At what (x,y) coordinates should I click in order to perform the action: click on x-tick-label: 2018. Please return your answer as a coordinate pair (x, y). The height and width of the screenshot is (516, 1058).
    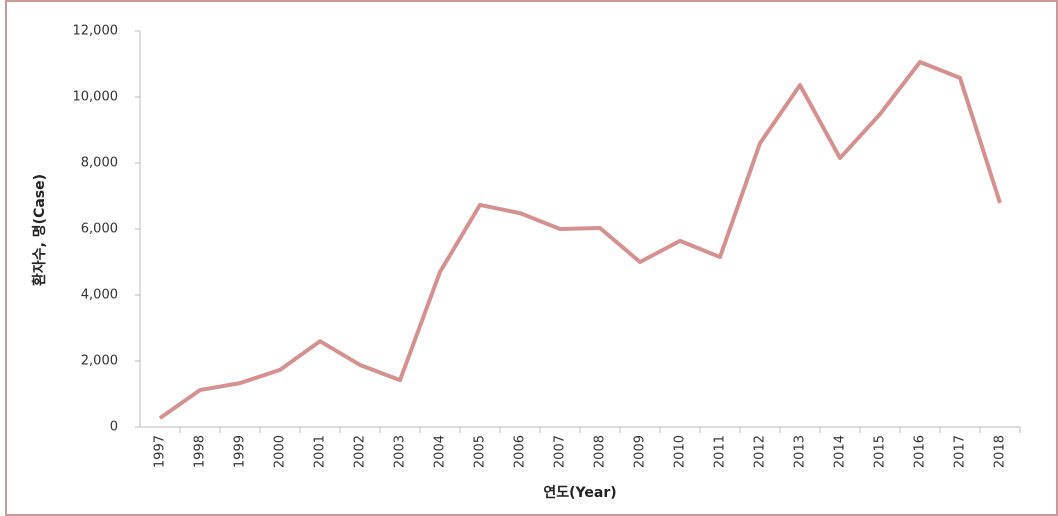
    Looking at the image, I should click on (1000, 451).